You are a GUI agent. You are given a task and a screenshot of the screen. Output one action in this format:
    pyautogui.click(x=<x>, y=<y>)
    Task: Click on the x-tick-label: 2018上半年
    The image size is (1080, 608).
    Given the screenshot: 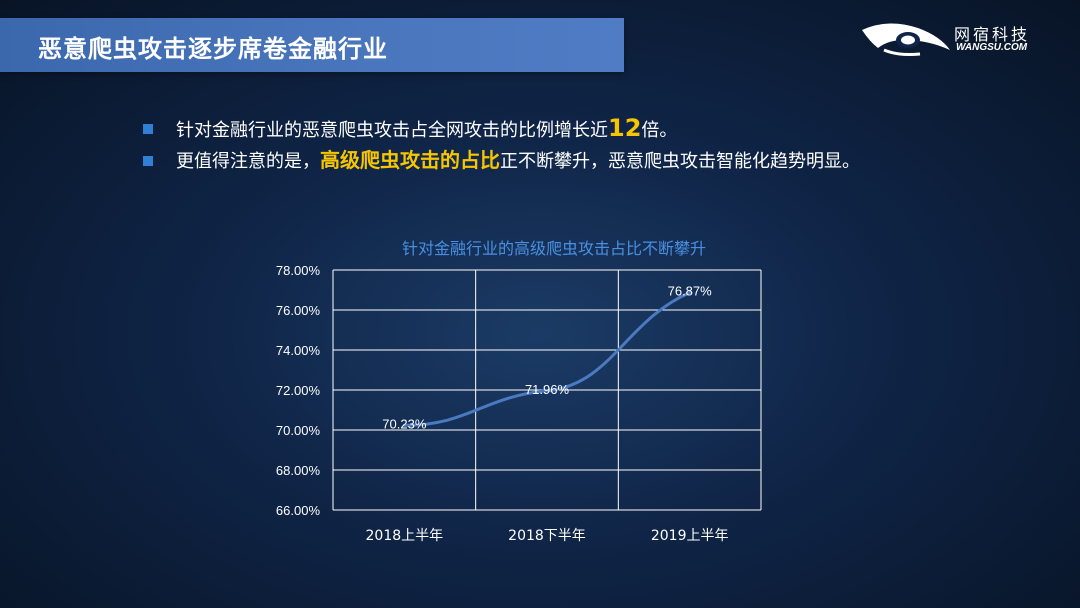 What is the action you would take?
    pyautogui.click(x=405, y=536)
    